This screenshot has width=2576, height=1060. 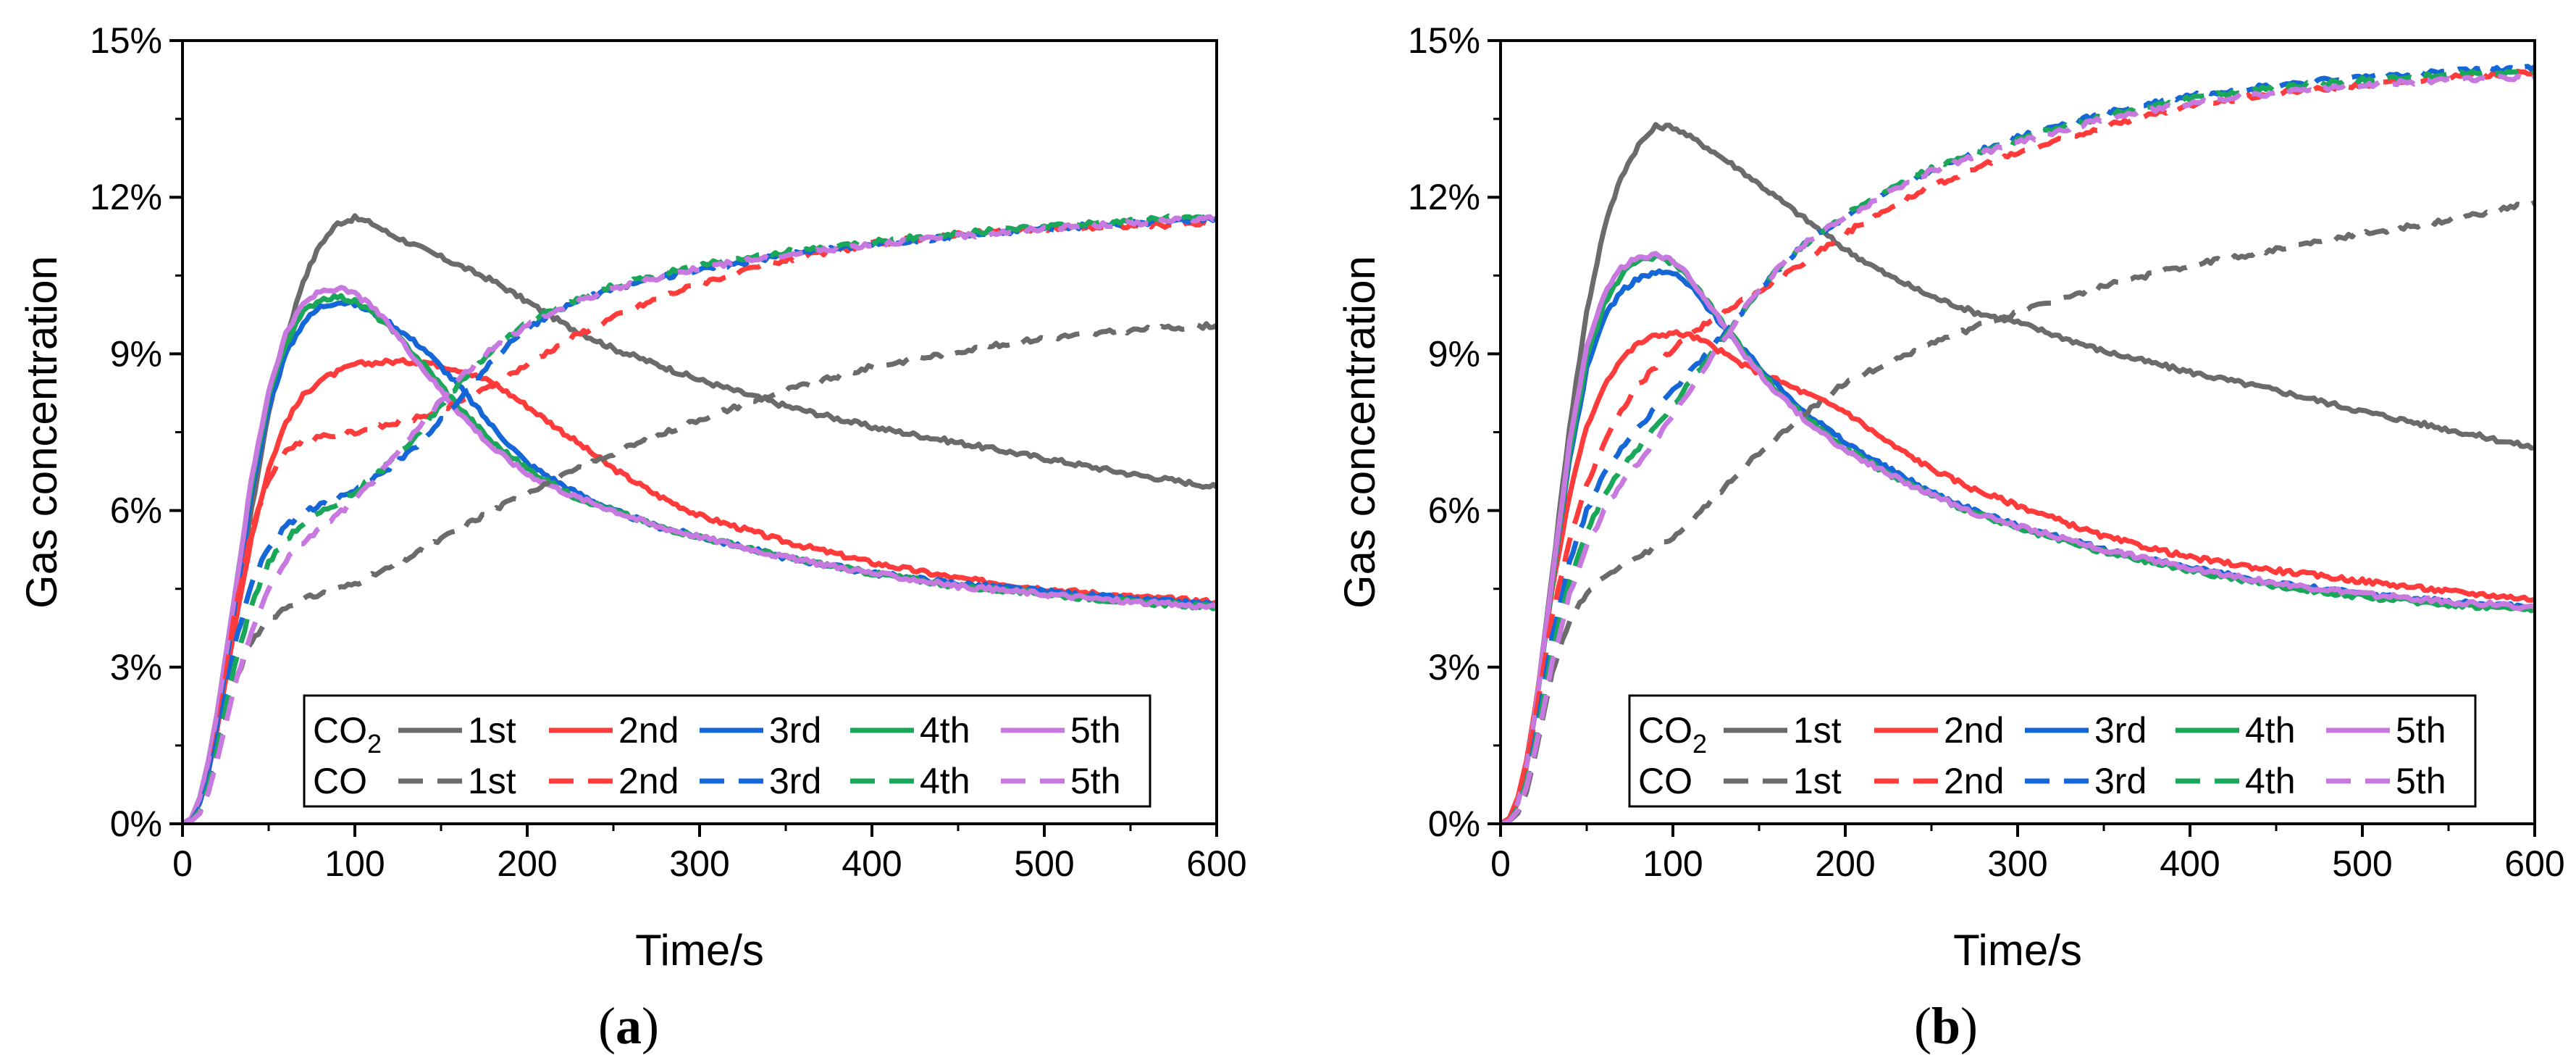 I want to click on panel-label-letter: a, so click(x=629, y=1026).